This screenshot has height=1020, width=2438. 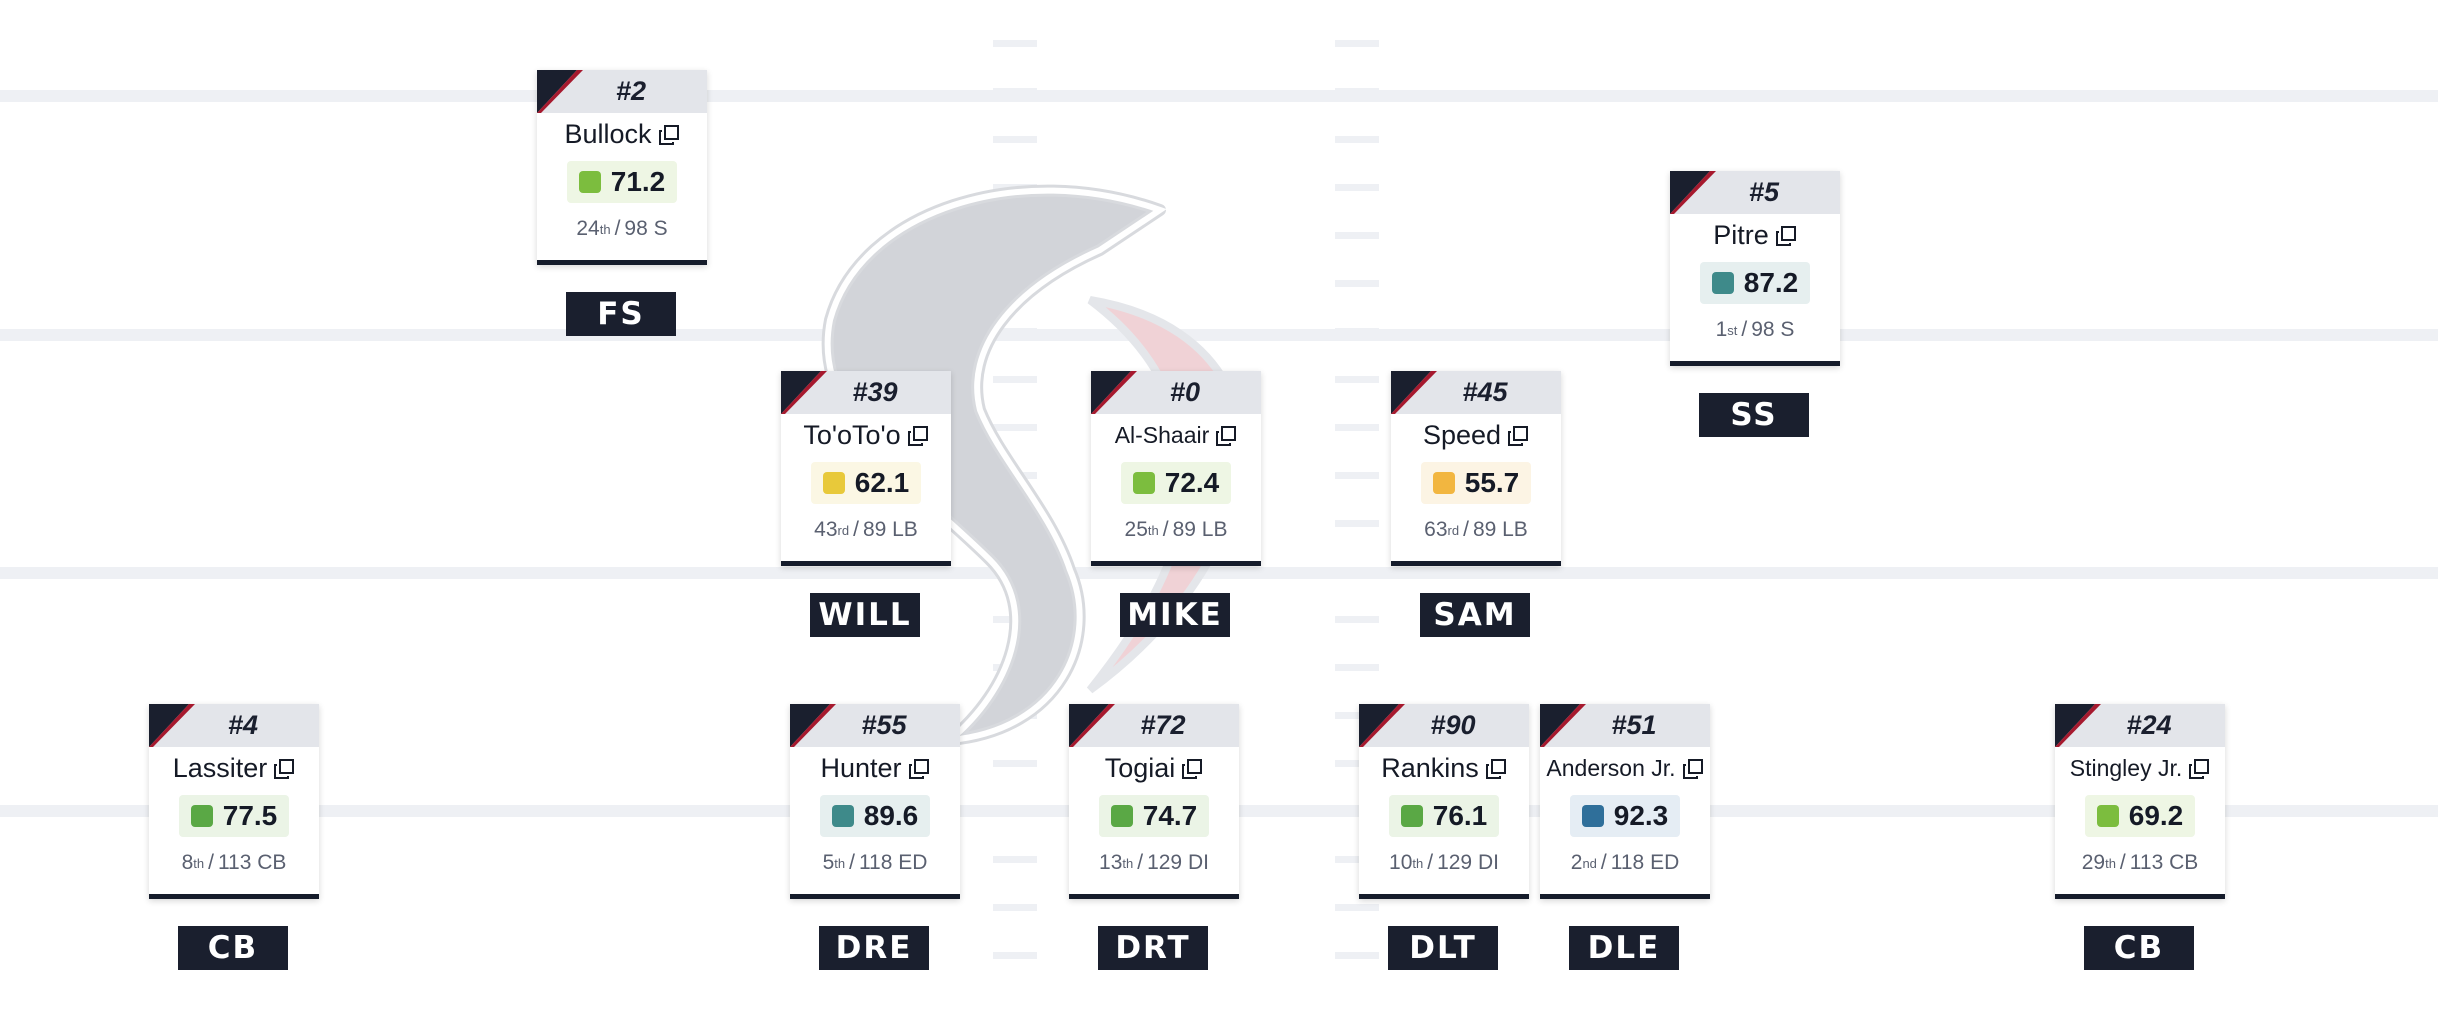 I want to click on rank-total: 129 DI, so click(x=1468, y=862).